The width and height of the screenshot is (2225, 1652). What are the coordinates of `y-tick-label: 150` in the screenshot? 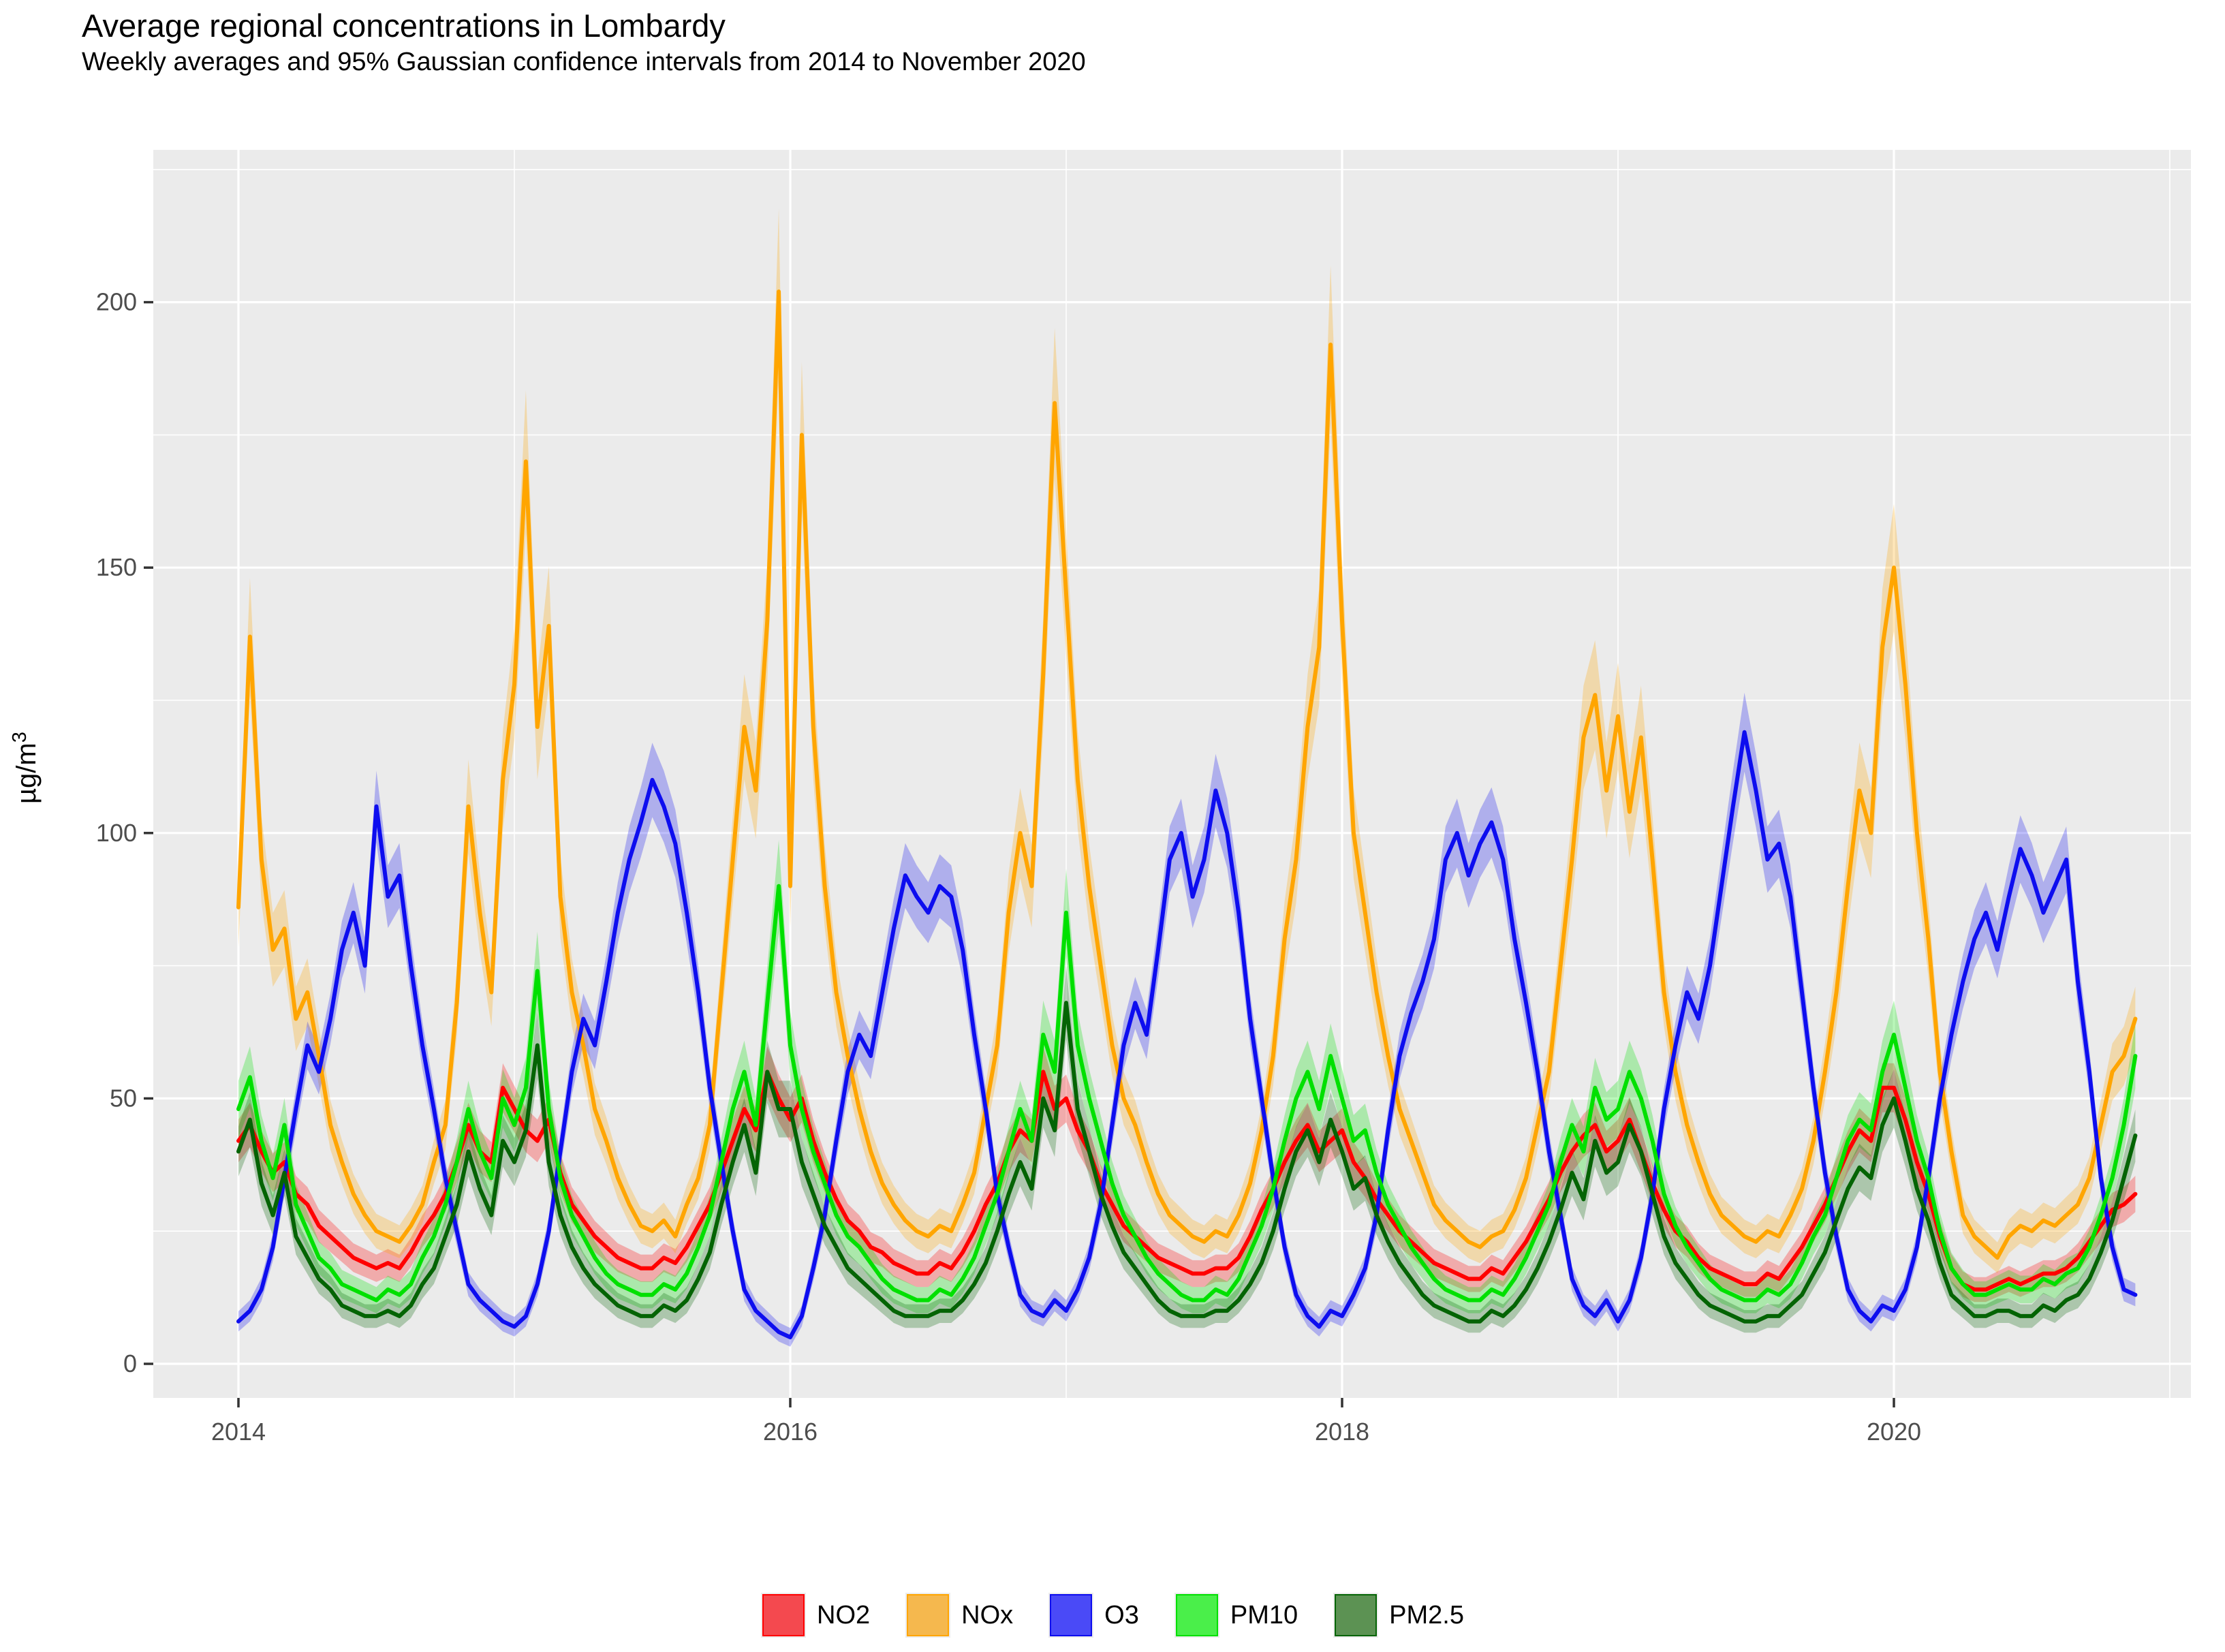 It's located at (116, 567).